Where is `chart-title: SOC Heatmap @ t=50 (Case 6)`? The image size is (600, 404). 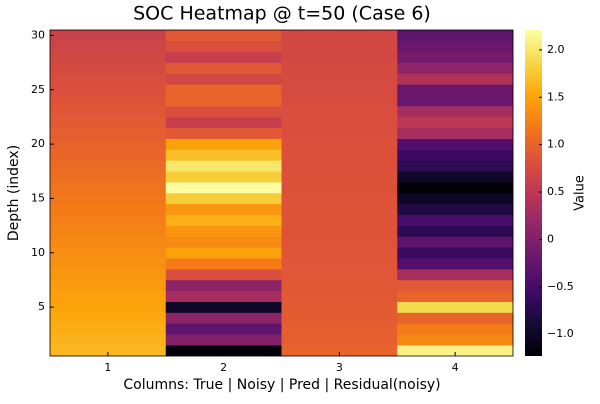
chart-title: SOC Heatmap @ t=50 (Case 6) is located at coordinates (282, 14).